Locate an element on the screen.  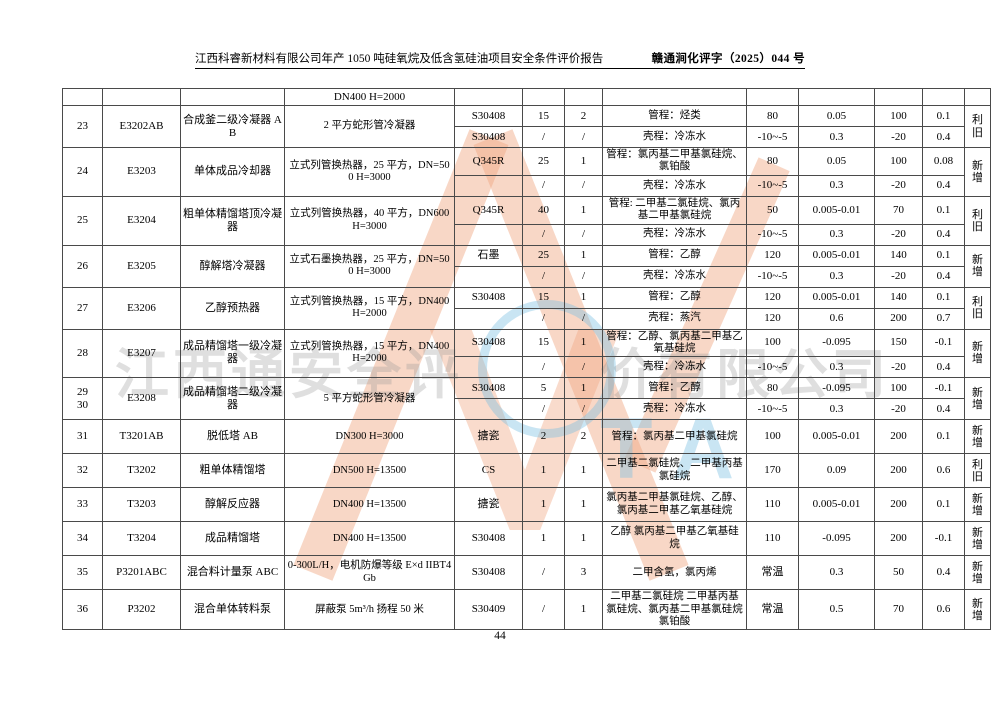
cell-material: S30409 is located at coordinates (488, 610).